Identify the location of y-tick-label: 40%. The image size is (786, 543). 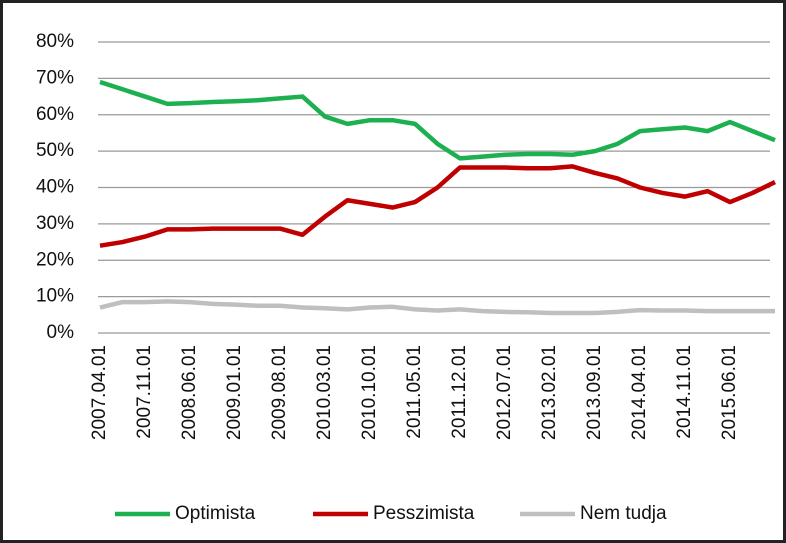
(55, 187).